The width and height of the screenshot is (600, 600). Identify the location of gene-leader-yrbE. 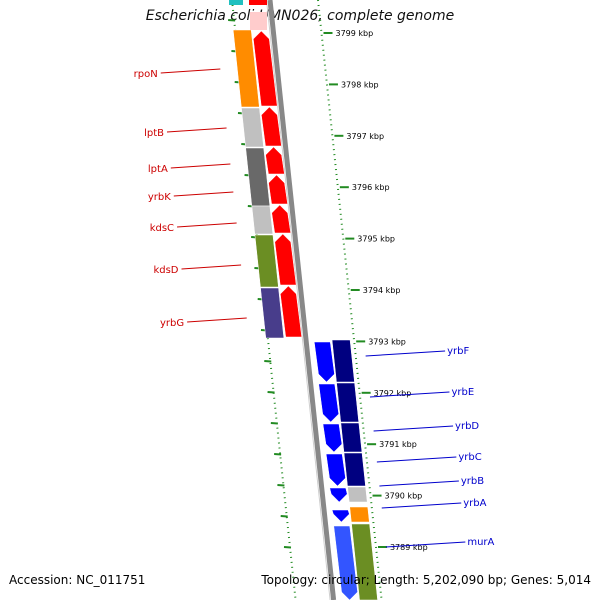
(409, 394).